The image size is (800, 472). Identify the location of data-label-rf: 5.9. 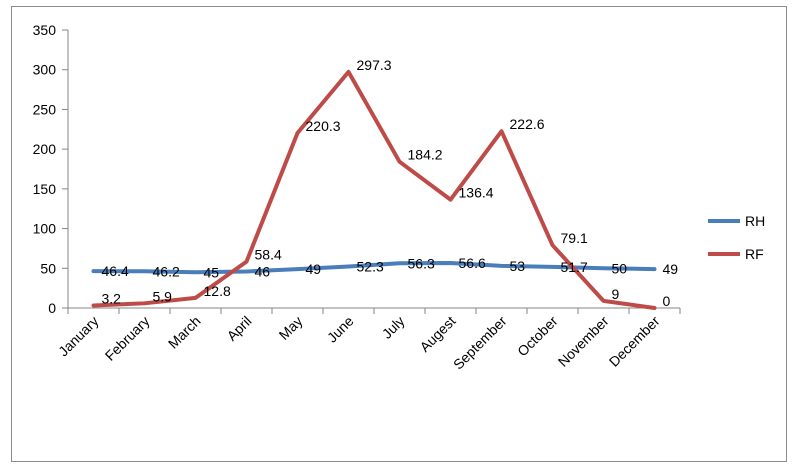
(163, 296).